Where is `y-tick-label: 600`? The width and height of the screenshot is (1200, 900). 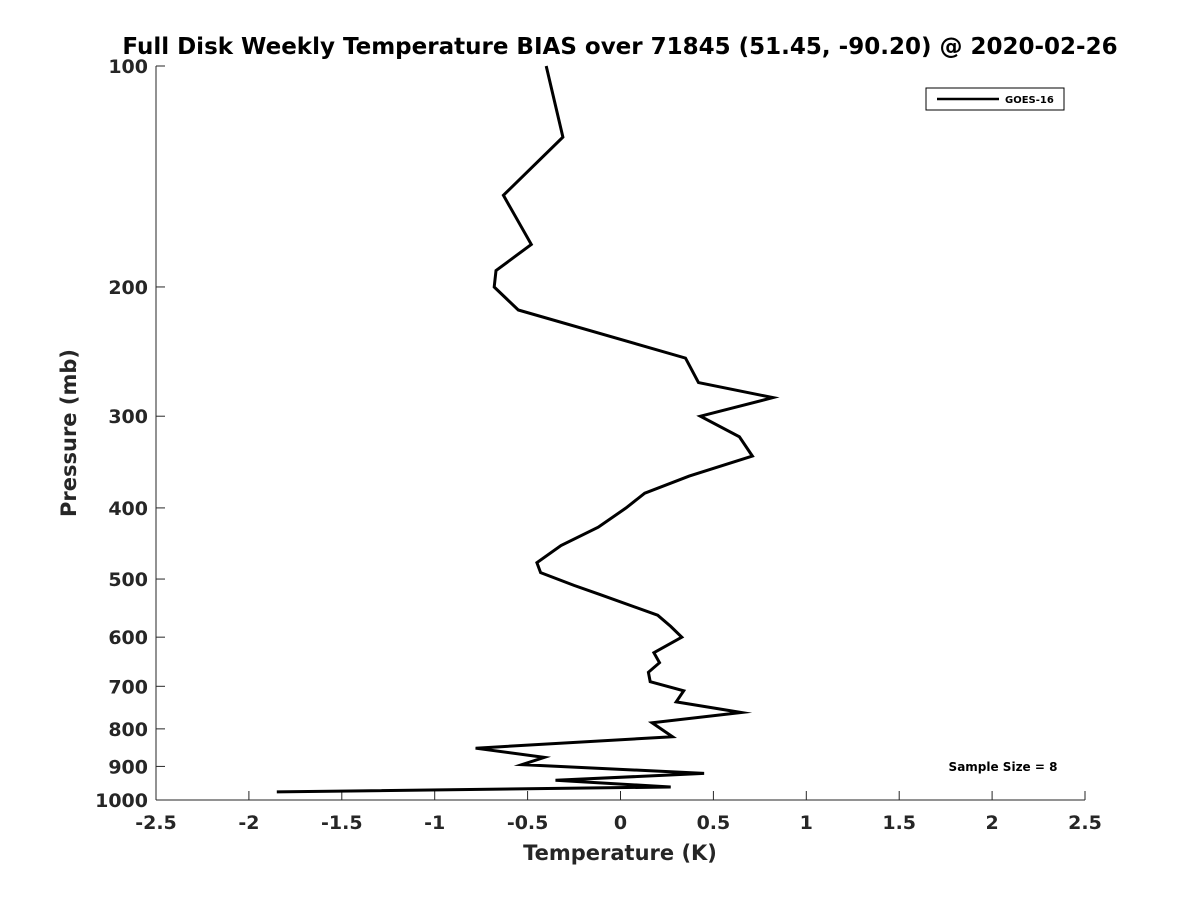
y-tick-label: 600 is located at coordinates (128, 638).